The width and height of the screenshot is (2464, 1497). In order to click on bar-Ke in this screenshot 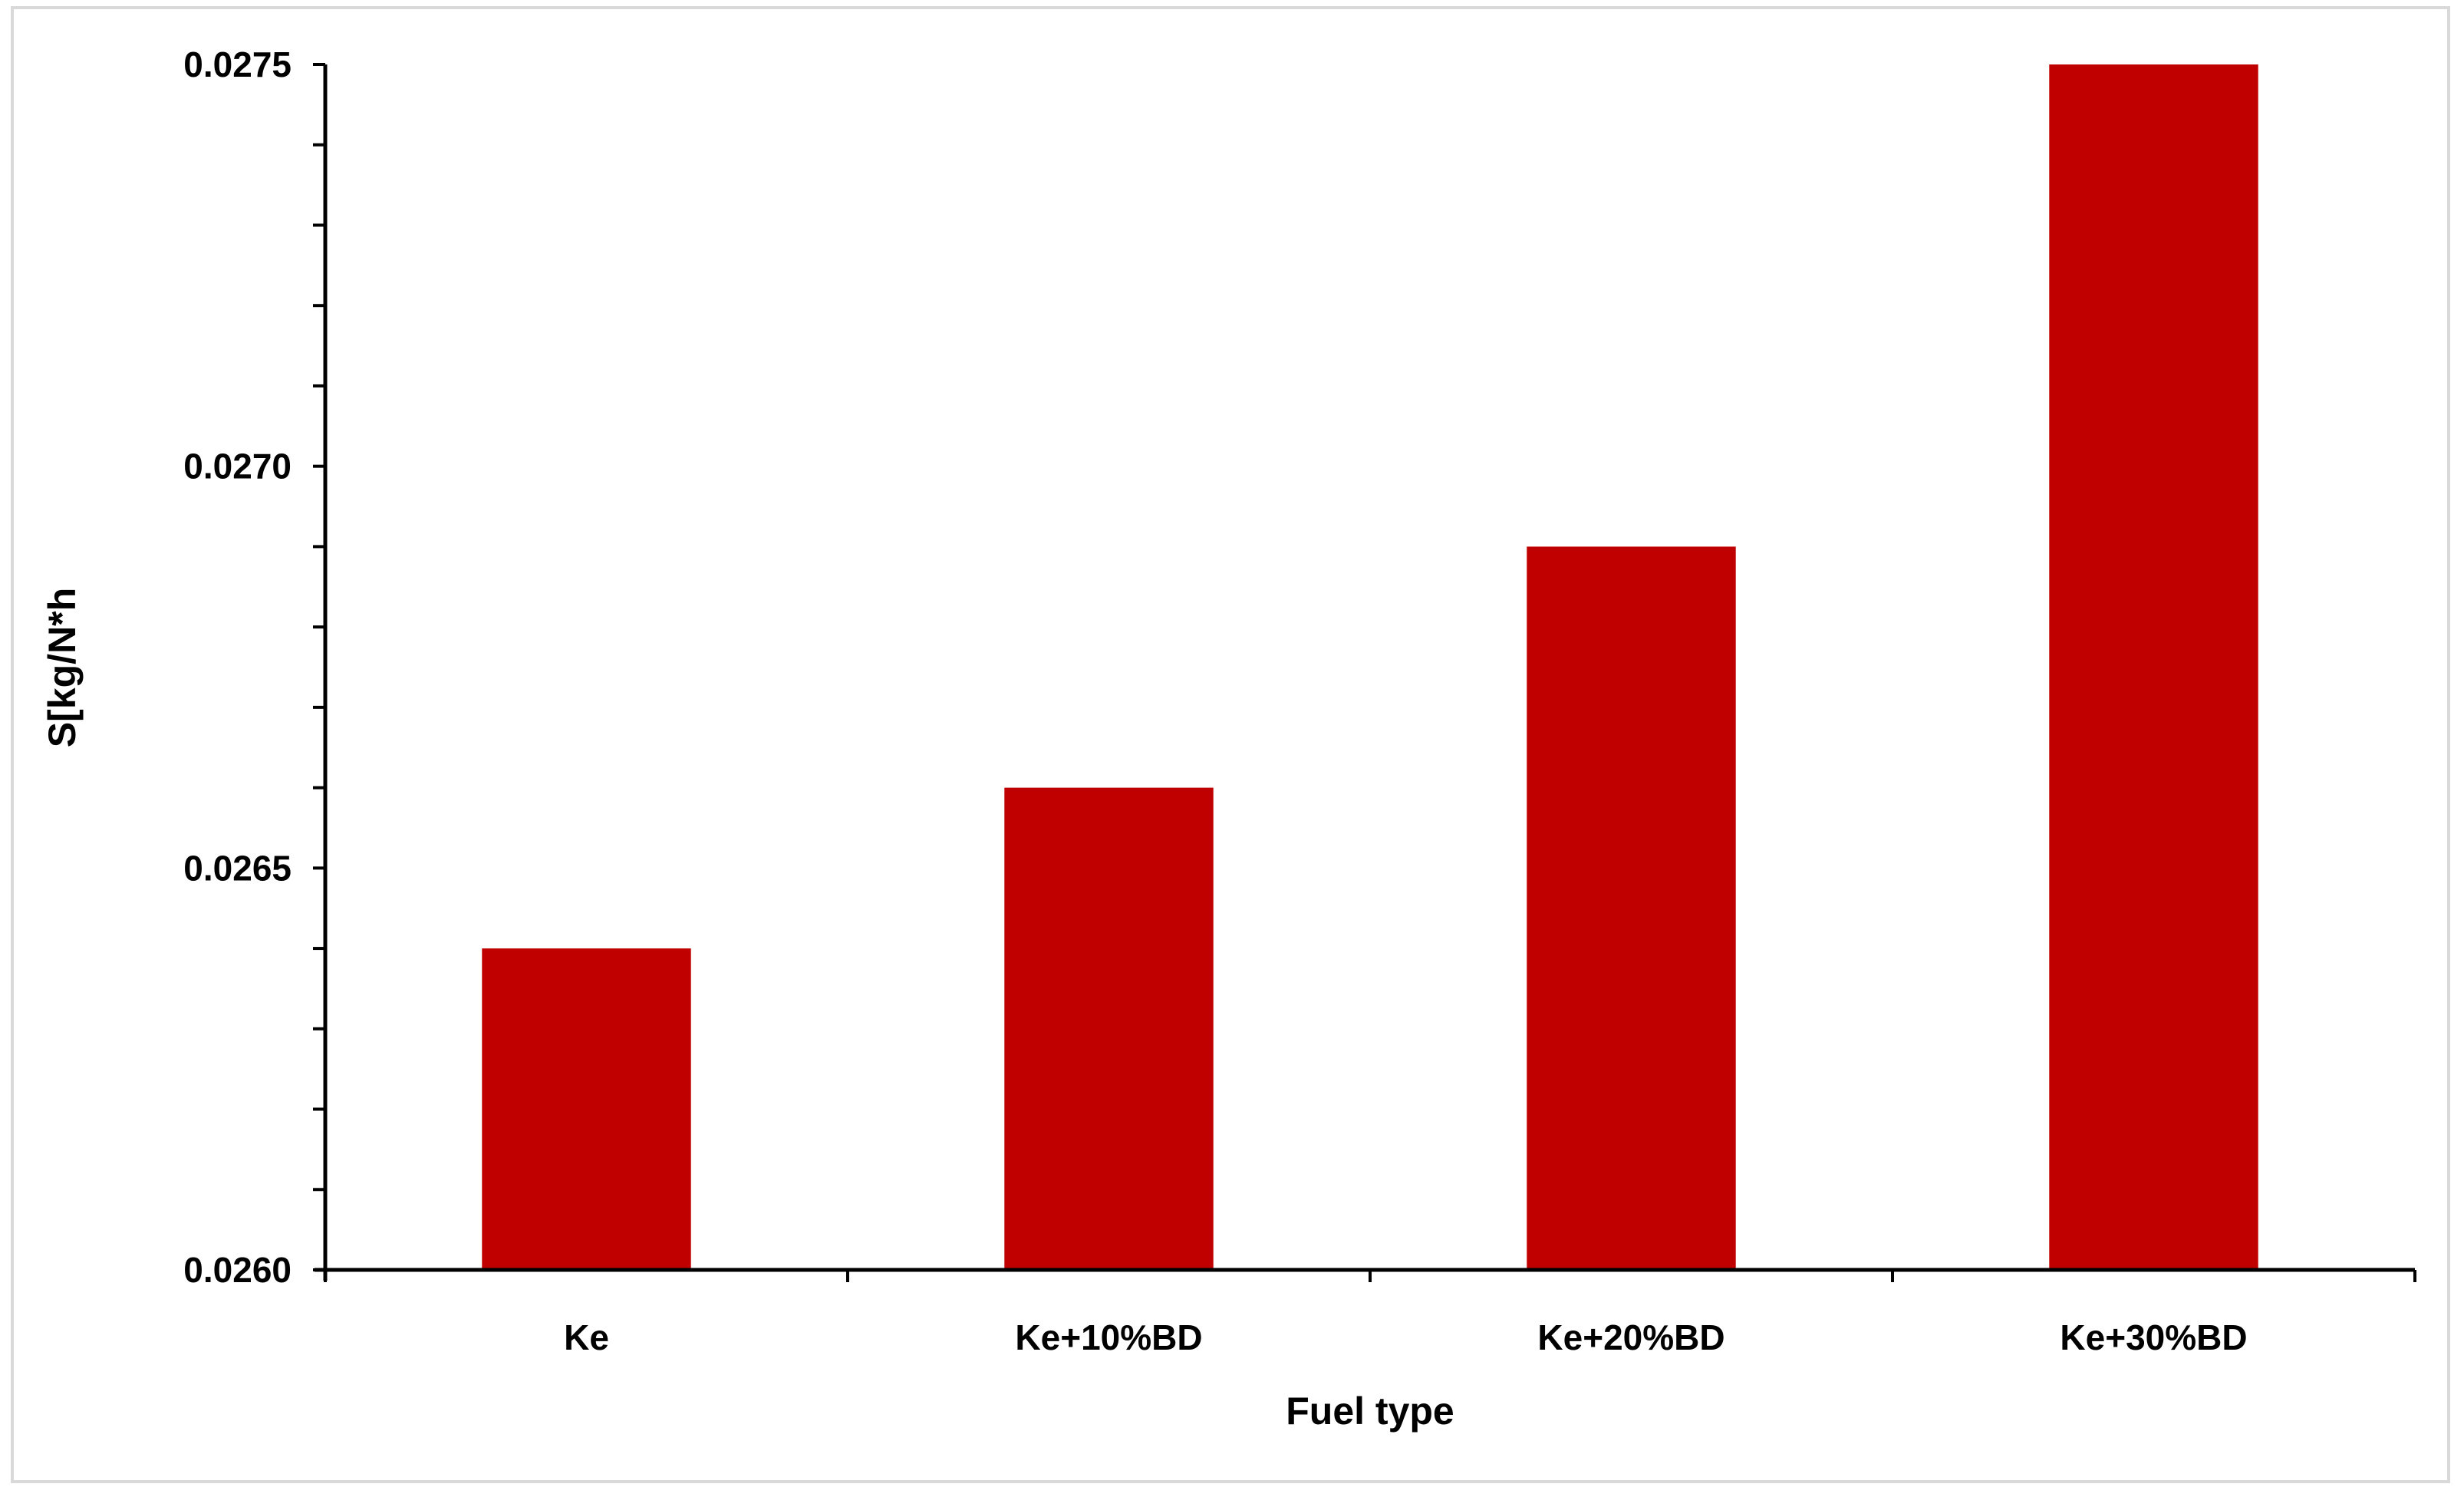, I will do `click(586, 1109)`.